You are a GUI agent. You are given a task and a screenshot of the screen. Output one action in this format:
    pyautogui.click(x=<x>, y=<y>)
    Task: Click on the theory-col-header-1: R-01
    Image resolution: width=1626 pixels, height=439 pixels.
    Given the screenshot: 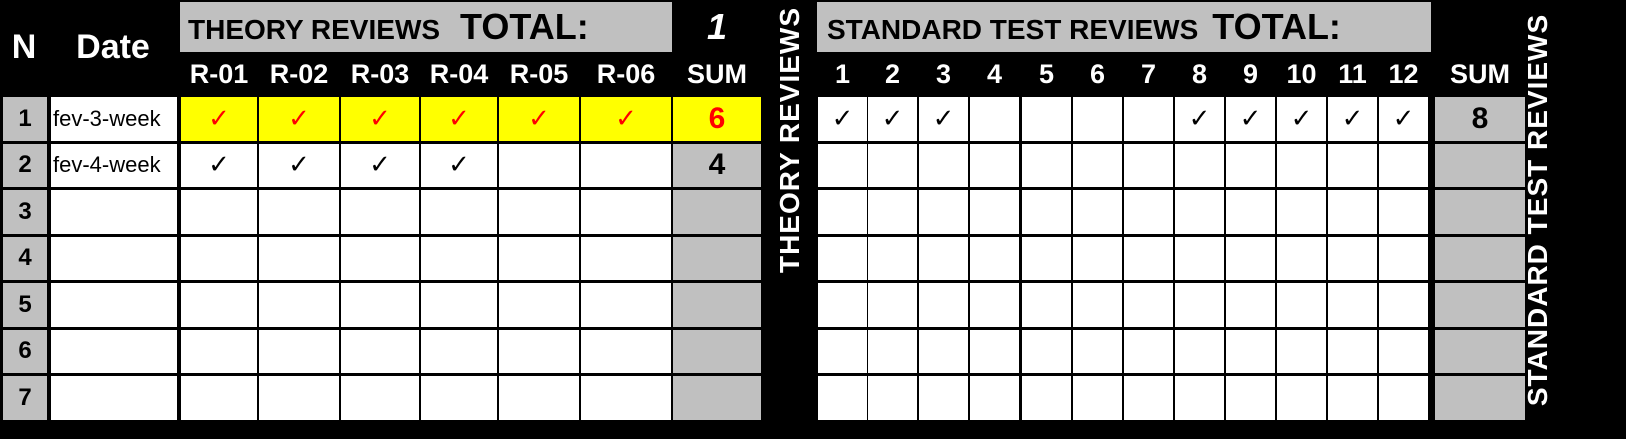 What is the action you would take?
    pyautogui.click(x=219, y=73)
    